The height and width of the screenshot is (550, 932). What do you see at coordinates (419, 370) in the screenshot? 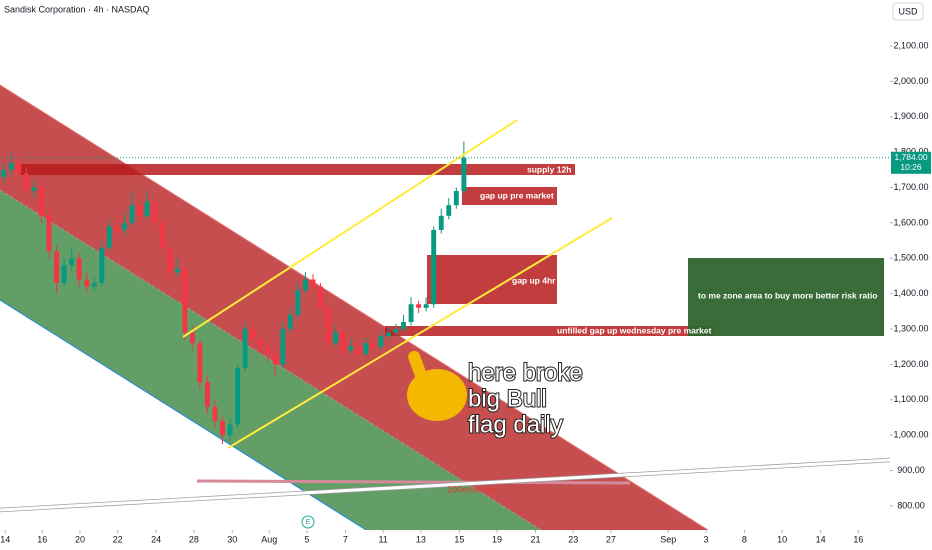
I see `hand-finger` at bounding box center [419, 370].